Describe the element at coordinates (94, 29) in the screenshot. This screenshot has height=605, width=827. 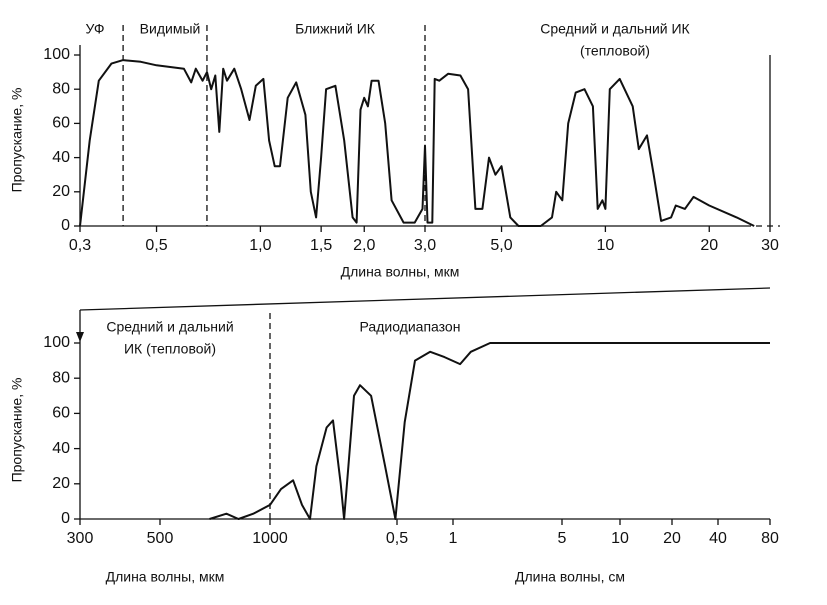
I see `region-label: УФ` at that location.